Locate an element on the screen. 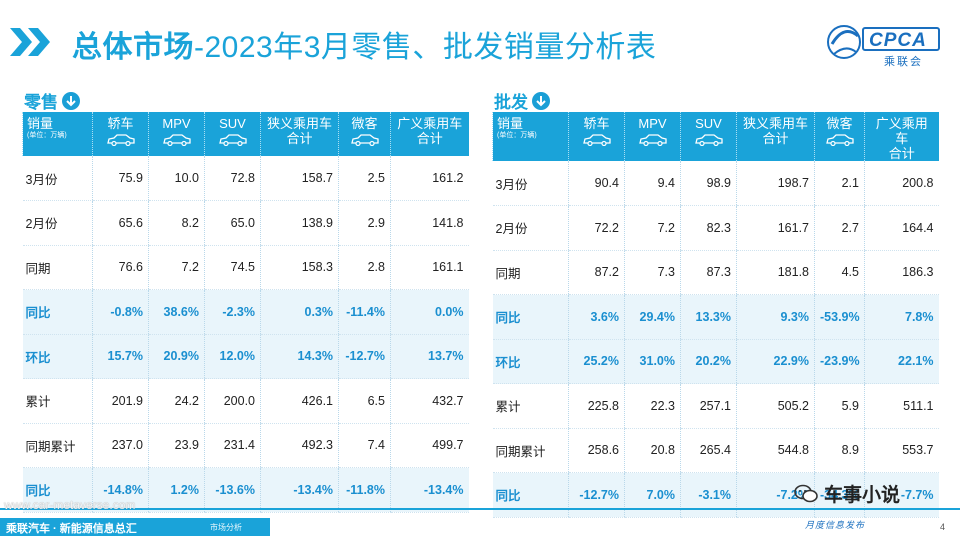 The width and height of the screenshot is (960, 540). table-cell: -0.8% is located at coordinates (120, 312).